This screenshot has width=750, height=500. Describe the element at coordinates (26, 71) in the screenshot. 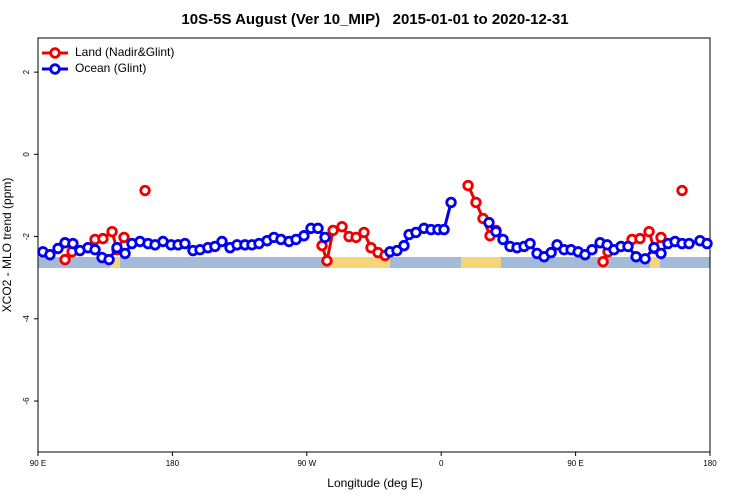

I see `y-tick-label: 2` at that location.